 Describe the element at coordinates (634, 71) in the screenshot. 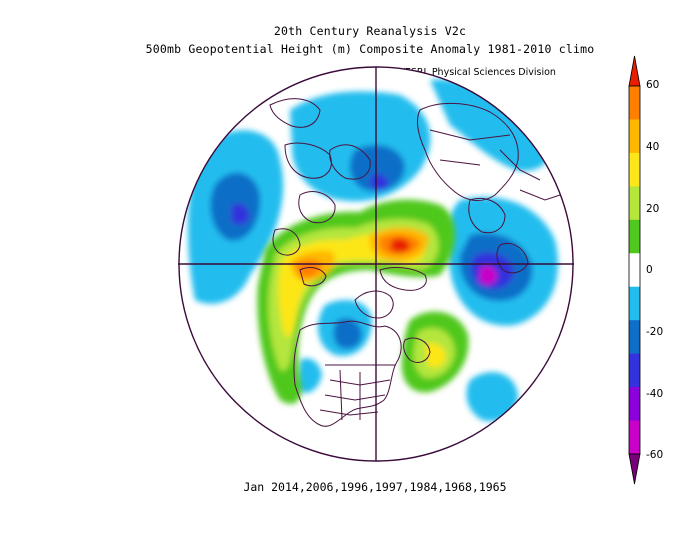

I see `colorbar-max-cap` at that location.